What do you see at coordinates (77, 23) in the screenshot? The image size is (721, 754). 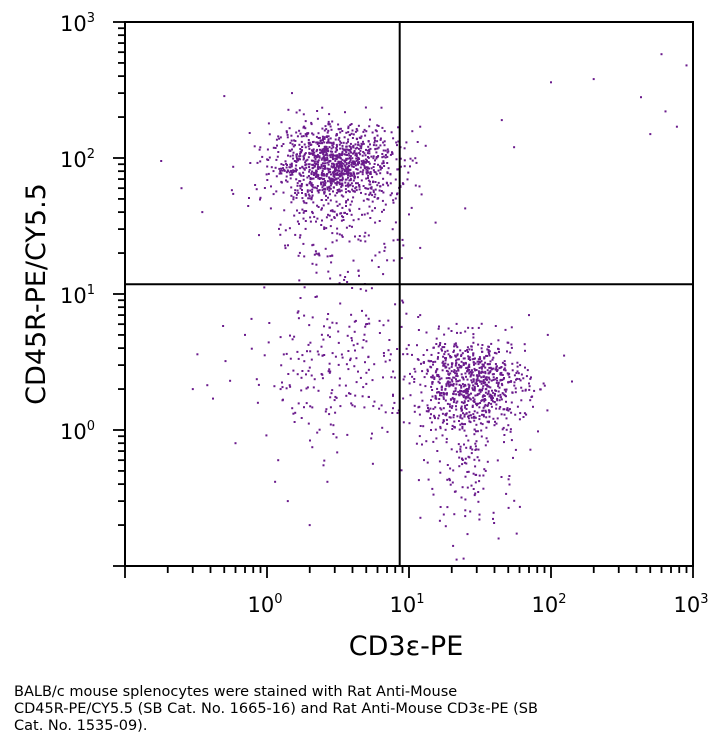 I see `y-tick-label: 103` at bounding box center [77, 23].